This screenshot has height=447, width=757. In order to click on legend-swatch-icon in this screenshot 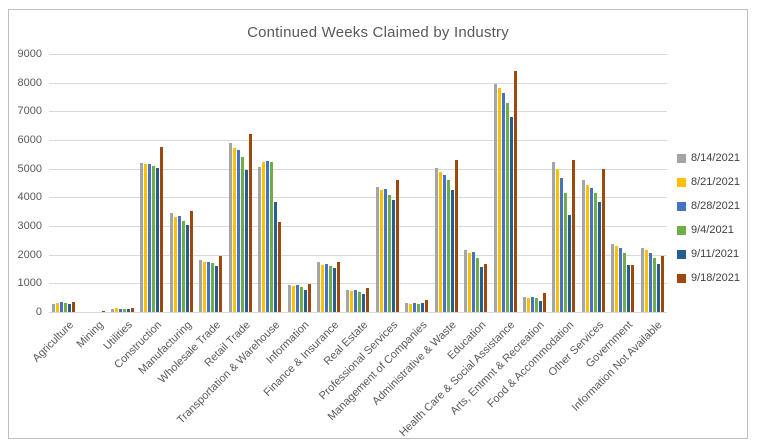, I will do `click(681, 254)`.